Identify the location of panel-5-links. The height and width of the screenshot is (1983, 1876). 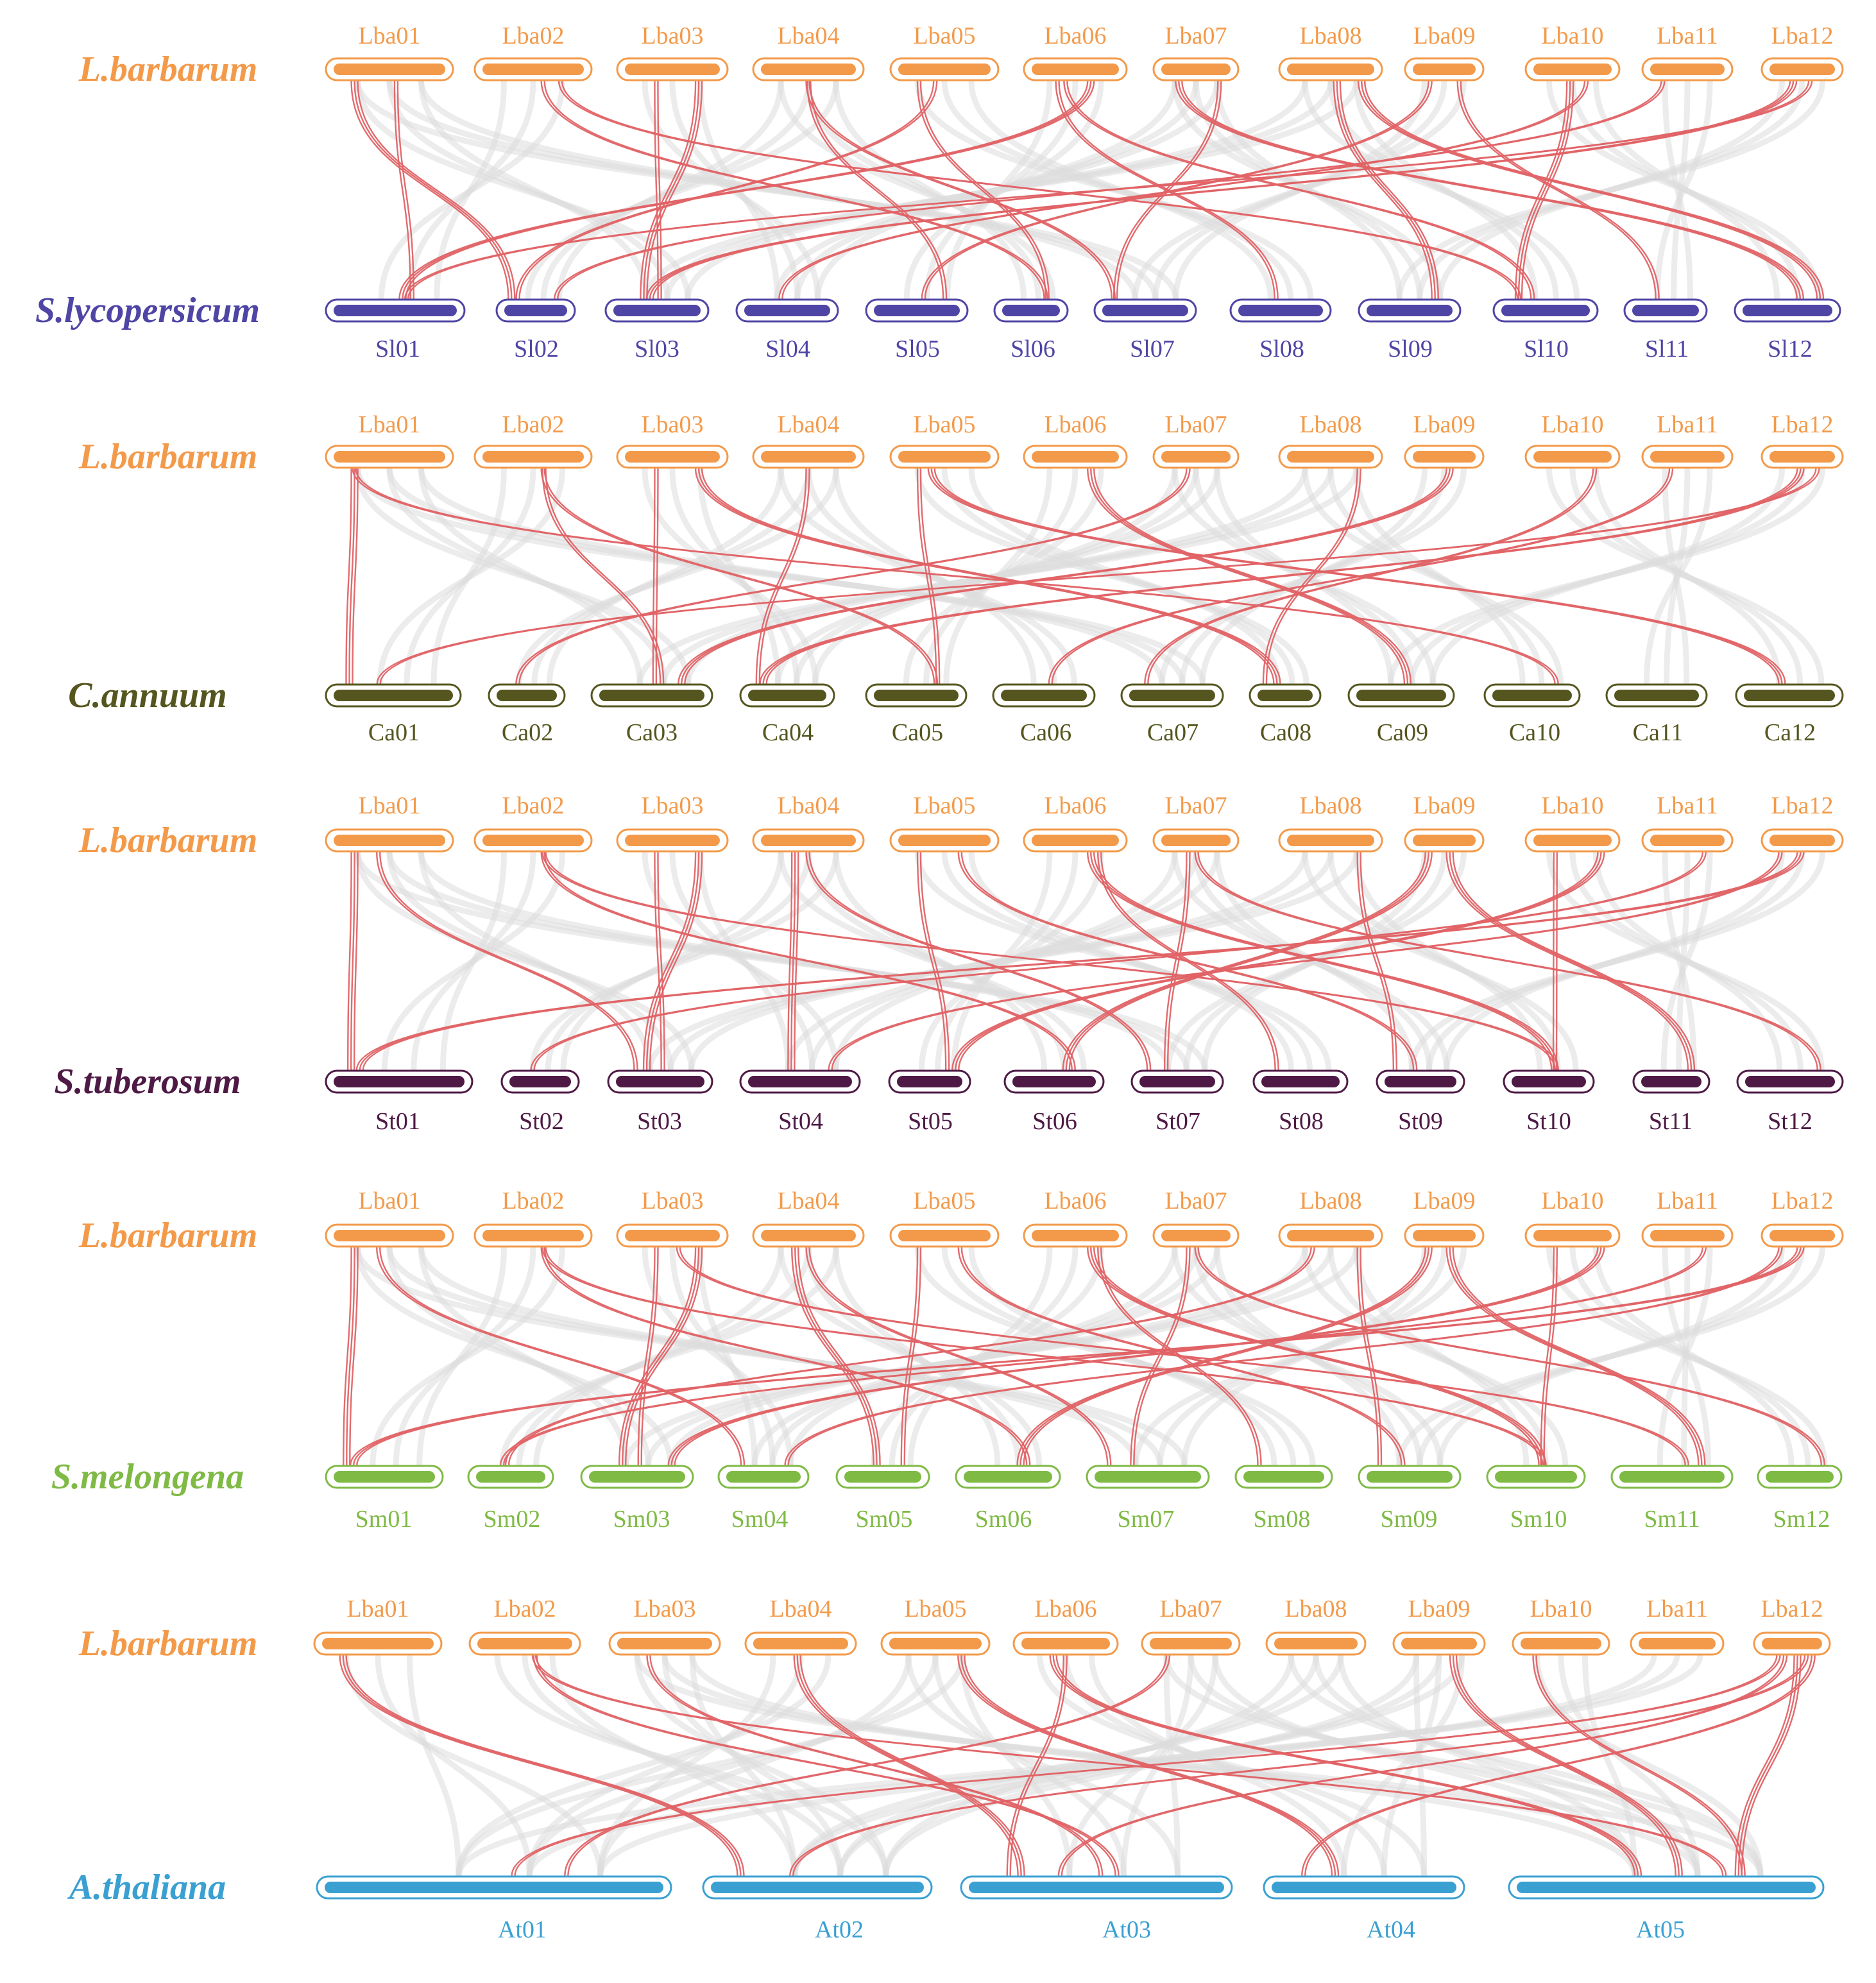
(1077, 1766).